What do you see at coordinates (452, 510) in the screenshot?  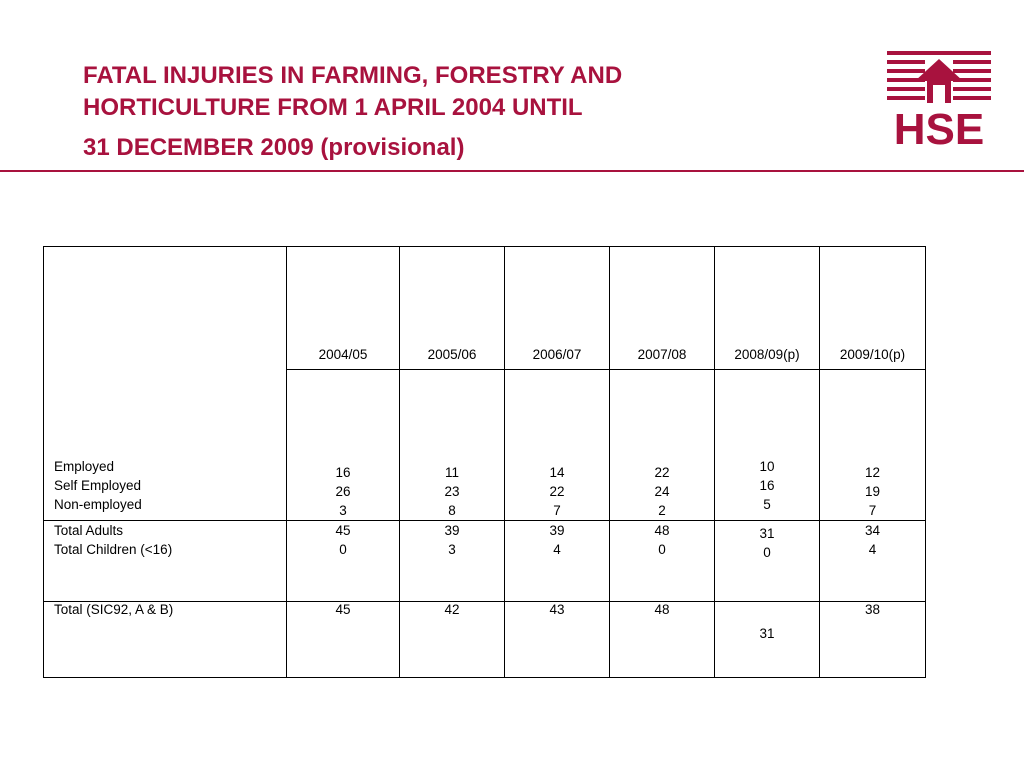 I see `value: 8` at bounding box center [452, 510].